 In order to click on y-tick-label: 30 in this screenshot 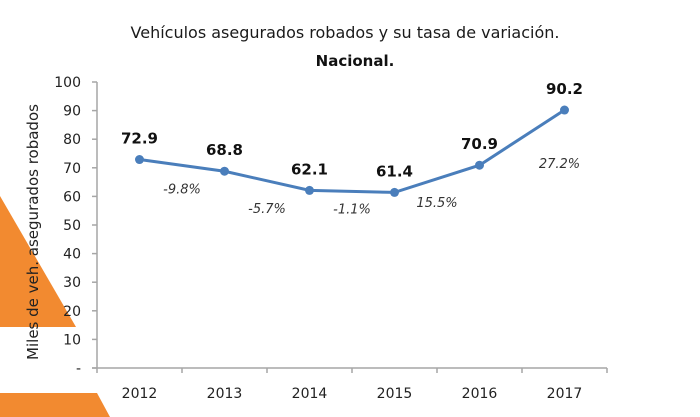, I will do `click(72, 283)`.